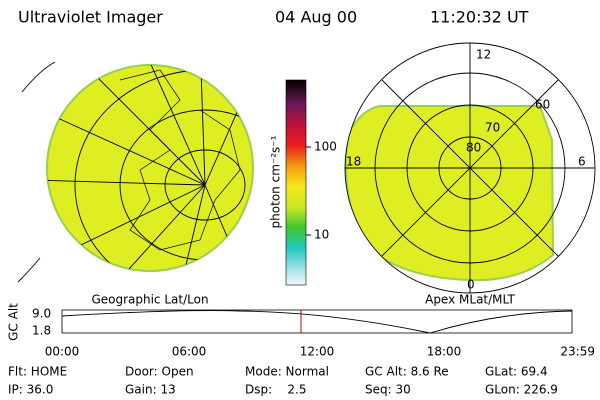 The image size is (600, 400). I want to click on altitude-ytick: 9.0, so click(41, 314).